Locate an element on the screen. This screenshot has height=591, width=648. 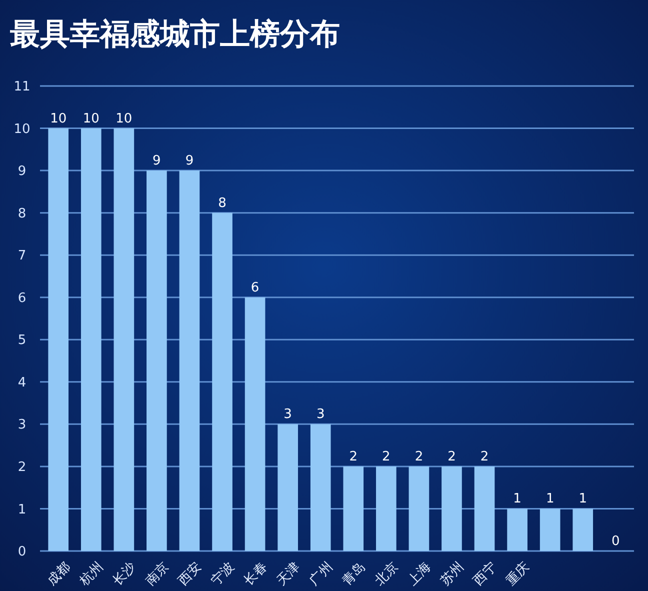
y-tick-label: 8 is located at coordinates (22, 214).